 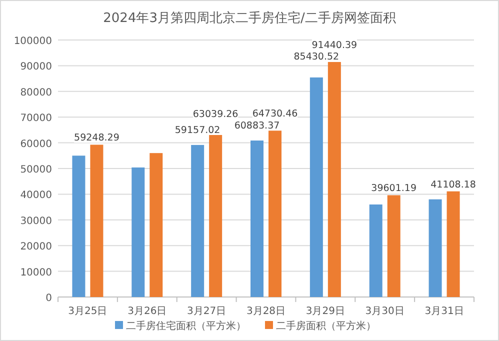 What do you see at coordinates (186, 326) in the screenshot?
I see `legend-label: 二手房住宅面积（平方米）` at bounding box center [186, 326].